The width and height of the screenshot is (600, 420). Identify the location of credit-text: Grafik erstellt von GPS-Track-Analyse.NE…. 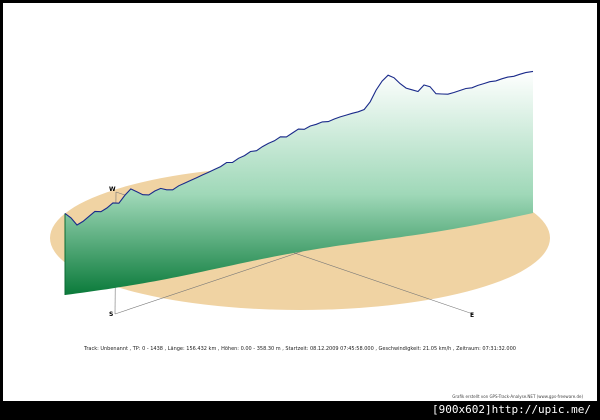
(517, 396).